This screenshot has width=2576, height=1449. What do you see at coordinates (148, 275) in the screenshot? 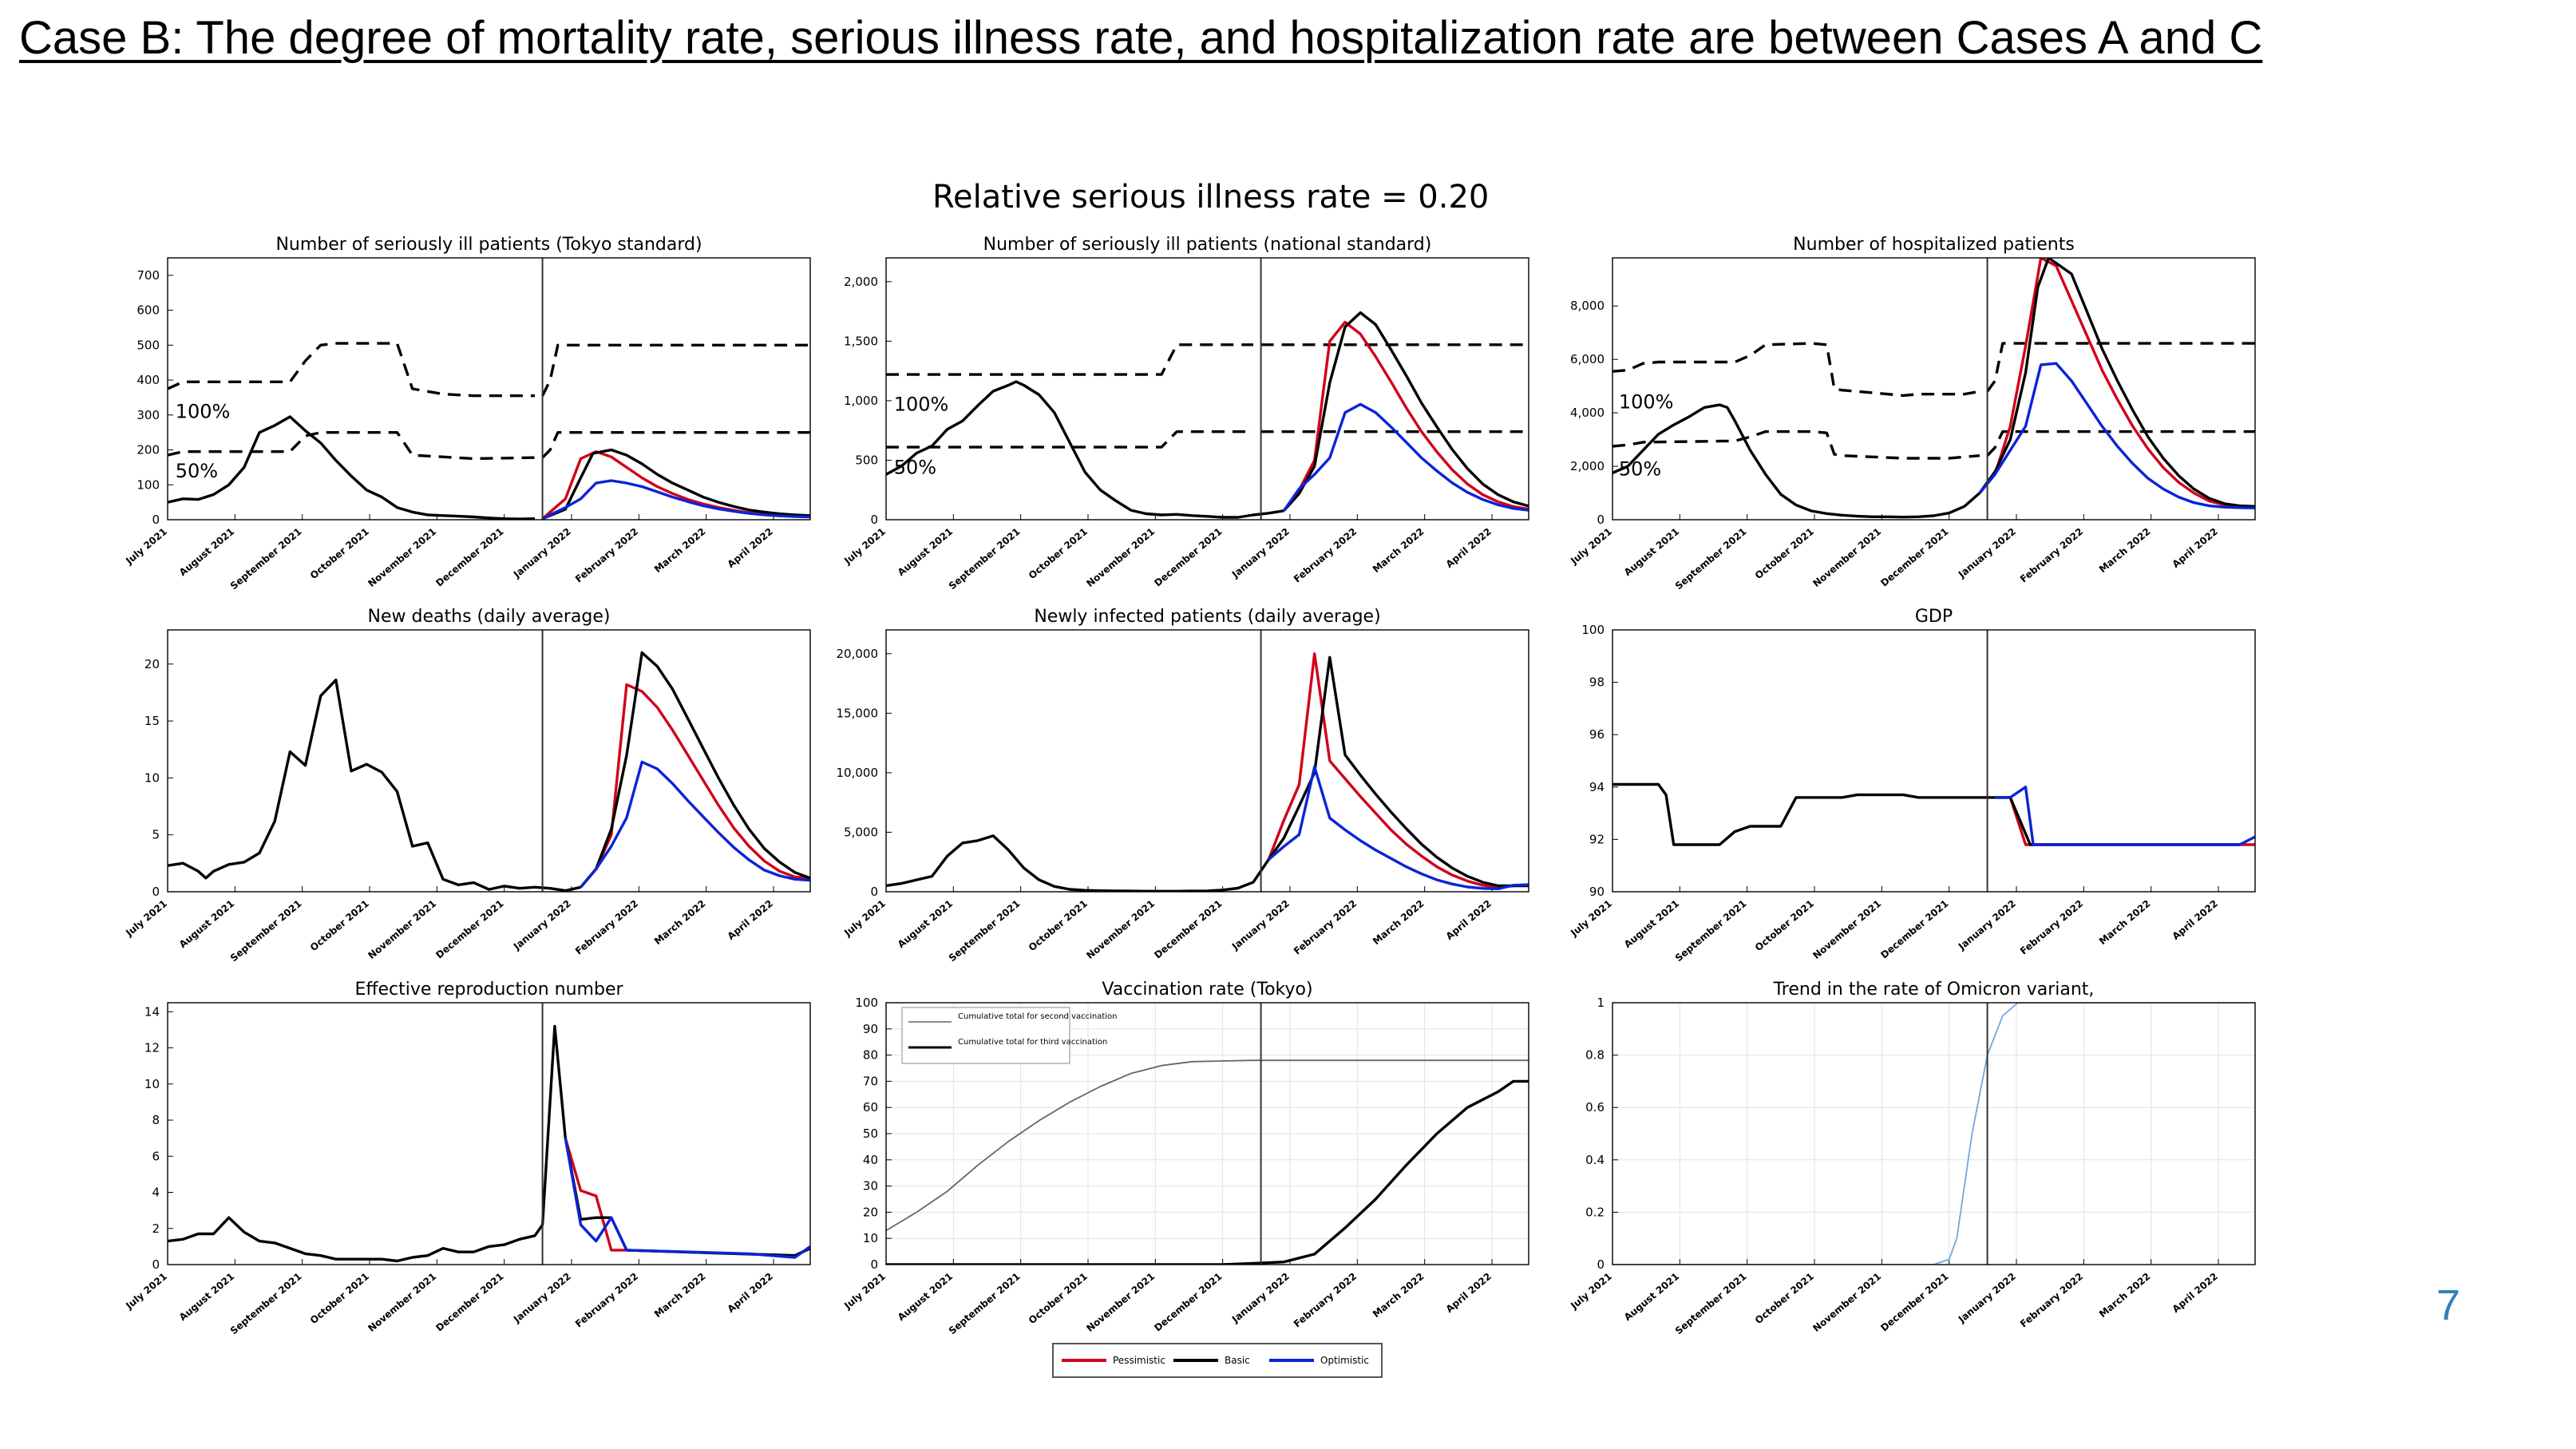
I see `y-tick-label: 700` at bounding box center [148, 275].